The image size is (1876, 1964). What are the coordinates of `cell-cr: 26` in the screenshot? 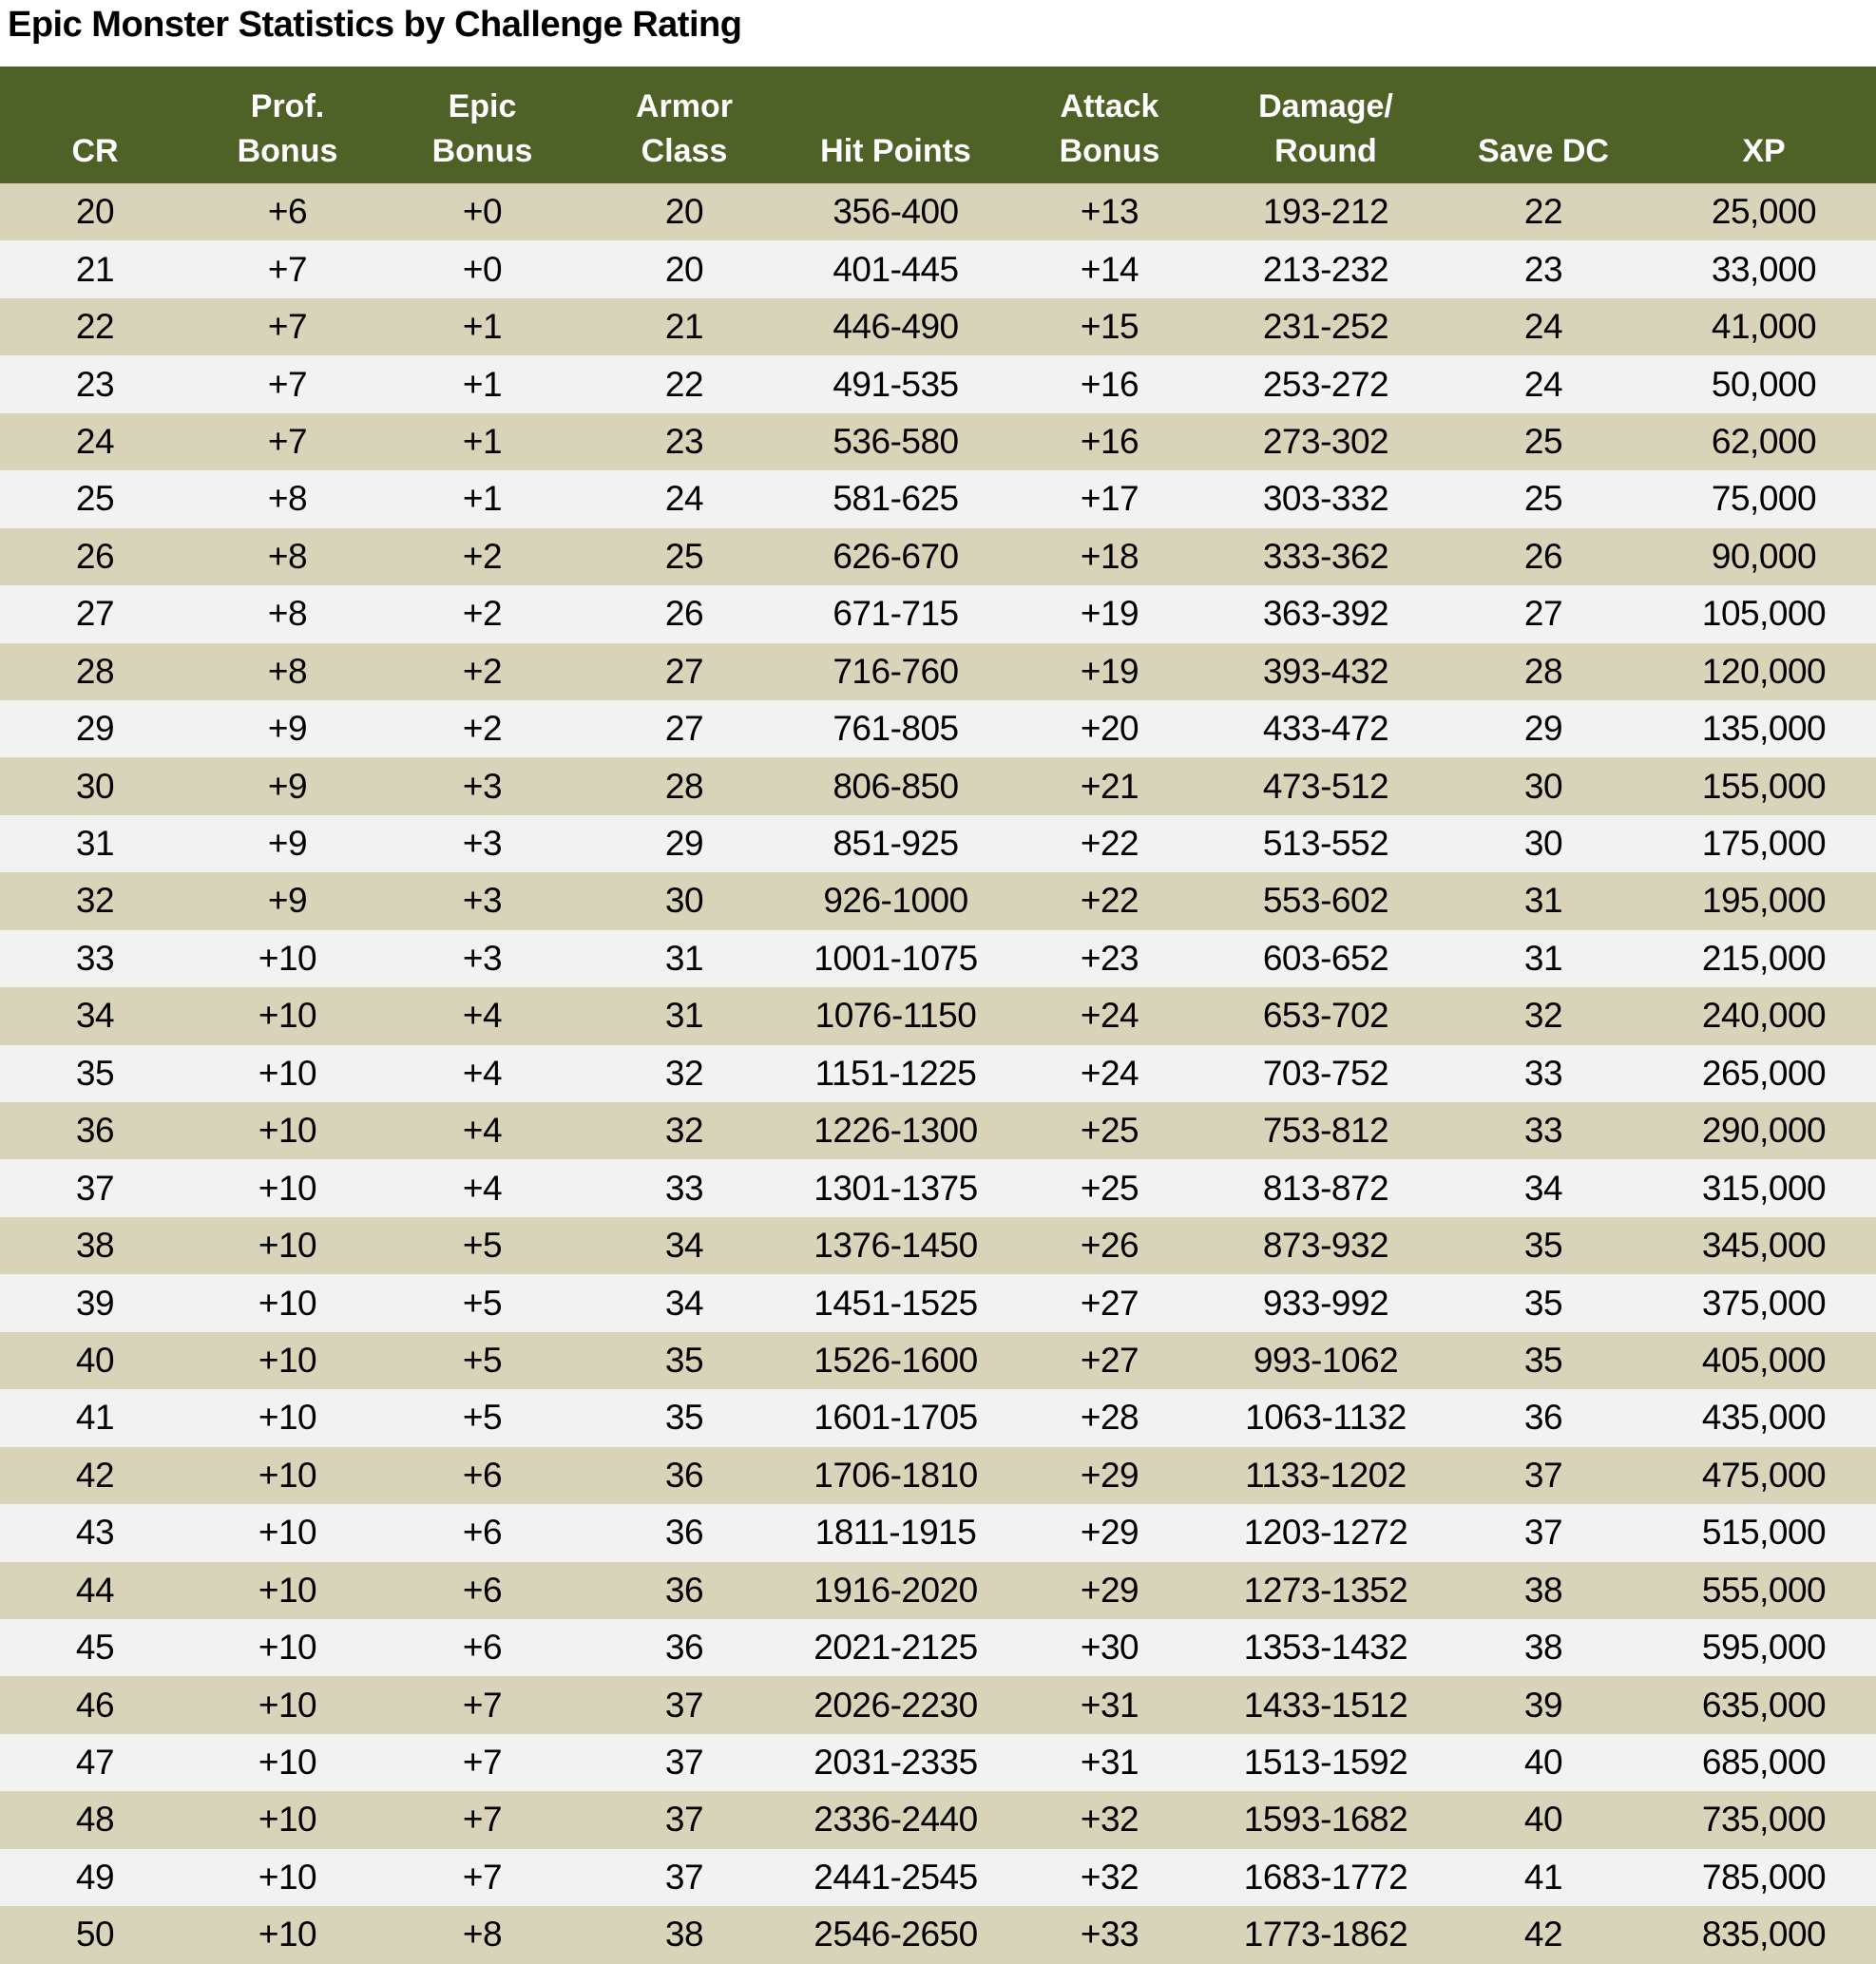 It's located at (95, 556).